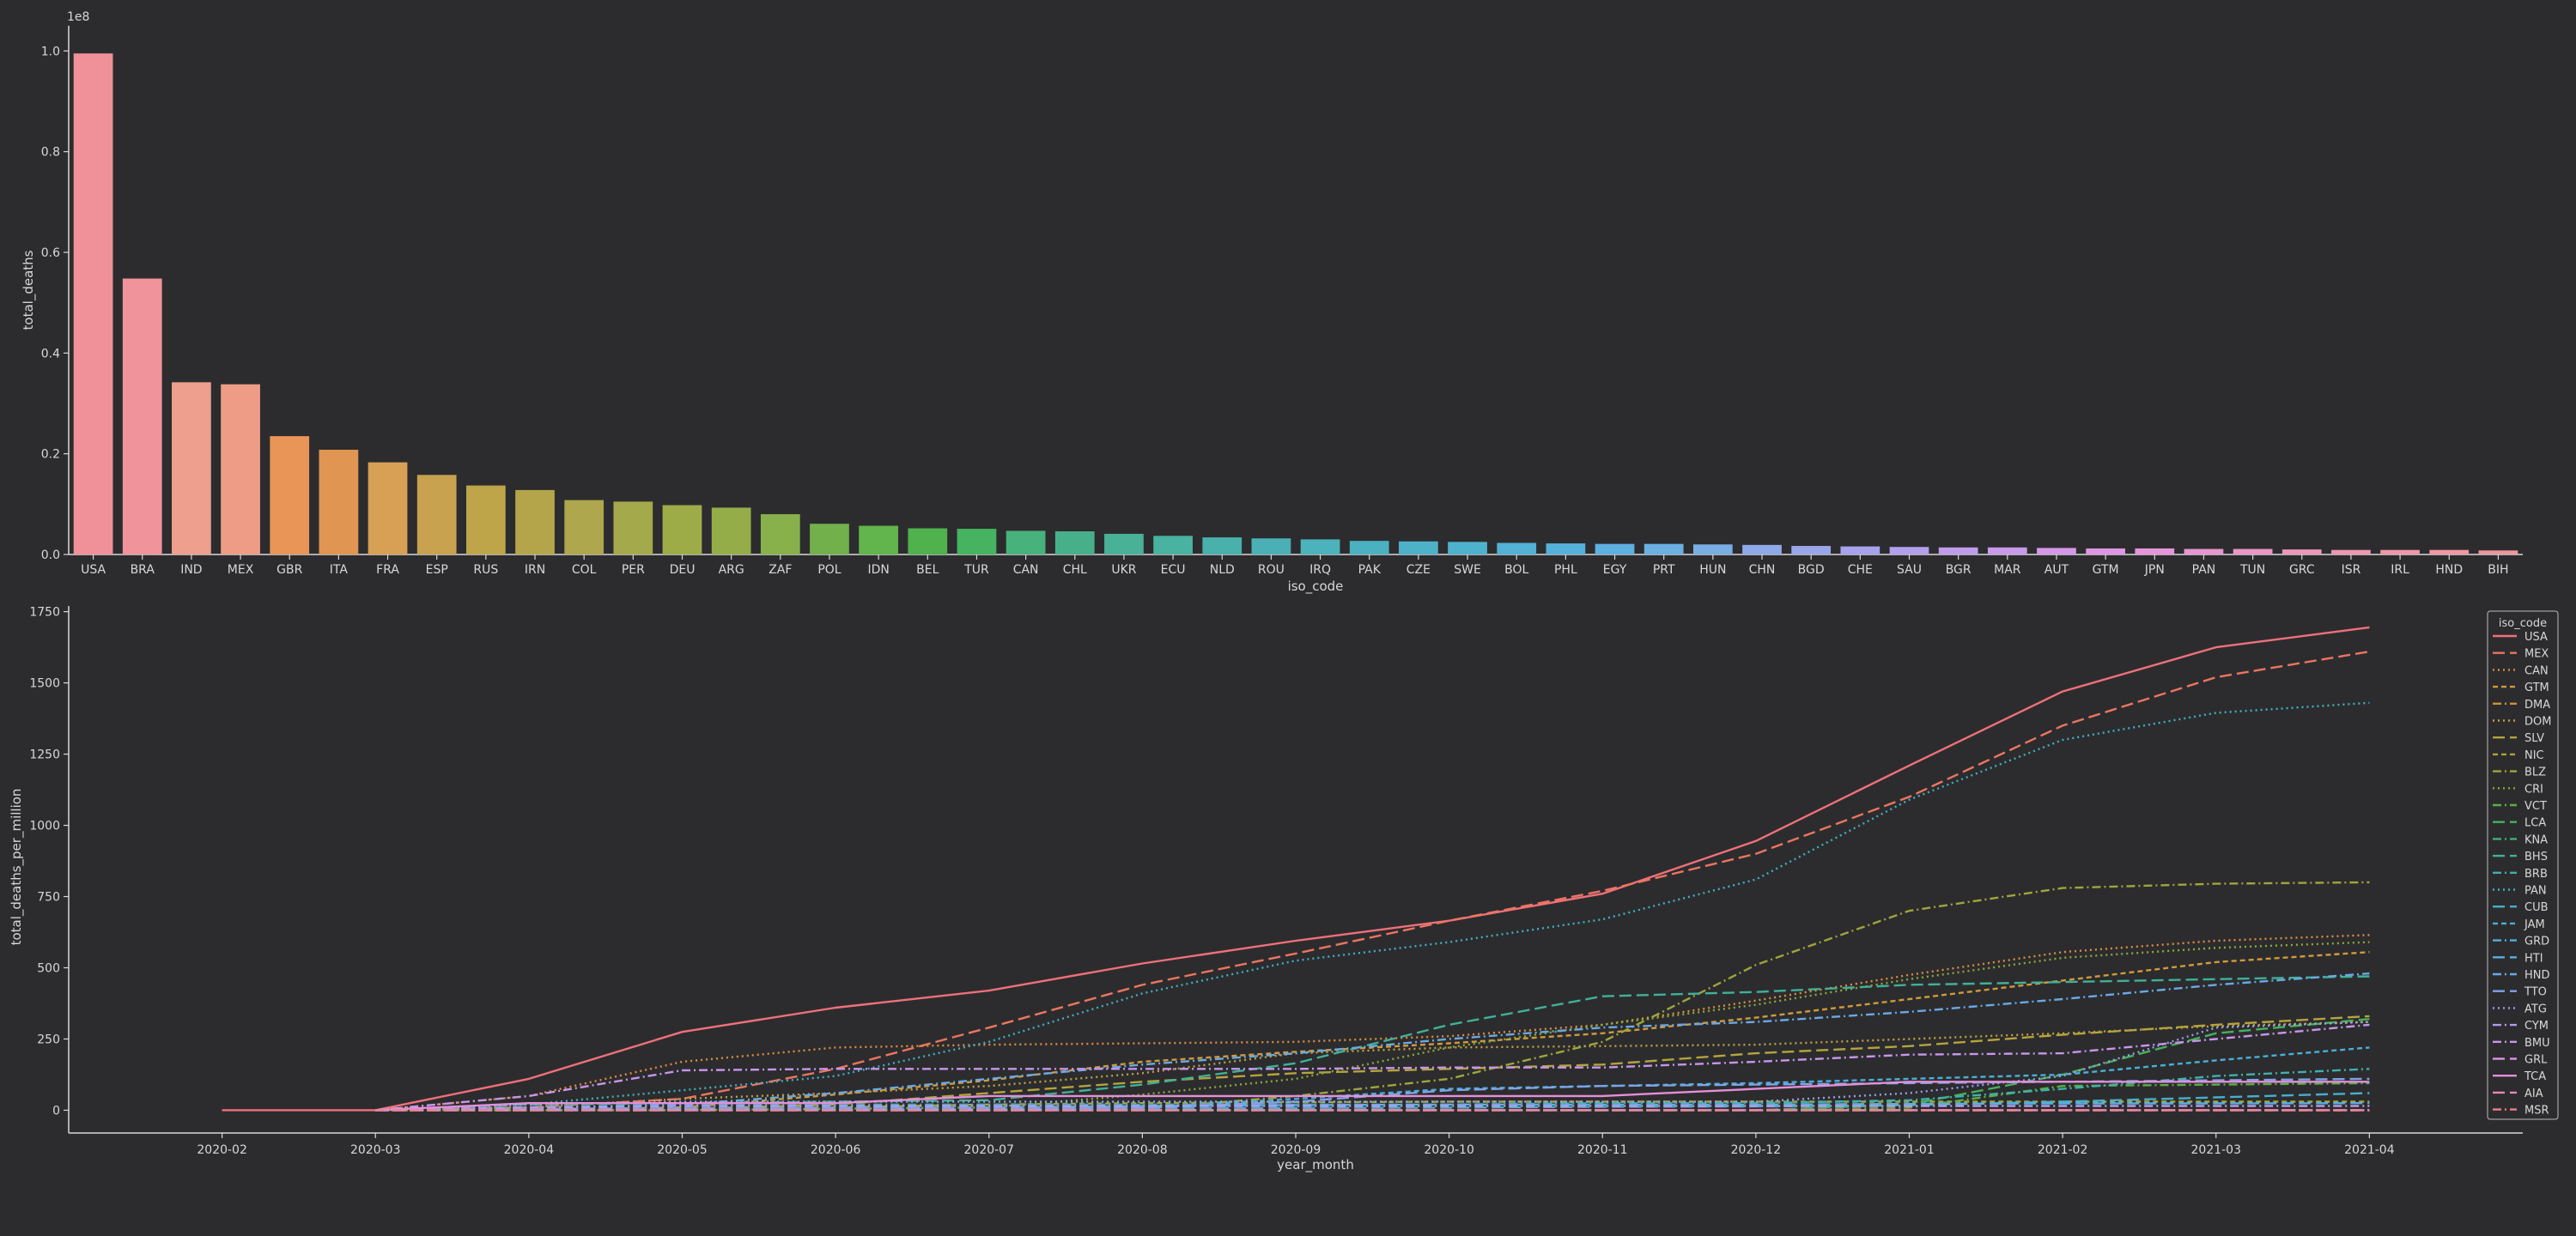 This screenshot has height=1236, width=2576. I want to click on line-x-tick-label: 2021-01, so click(1909, 1150).